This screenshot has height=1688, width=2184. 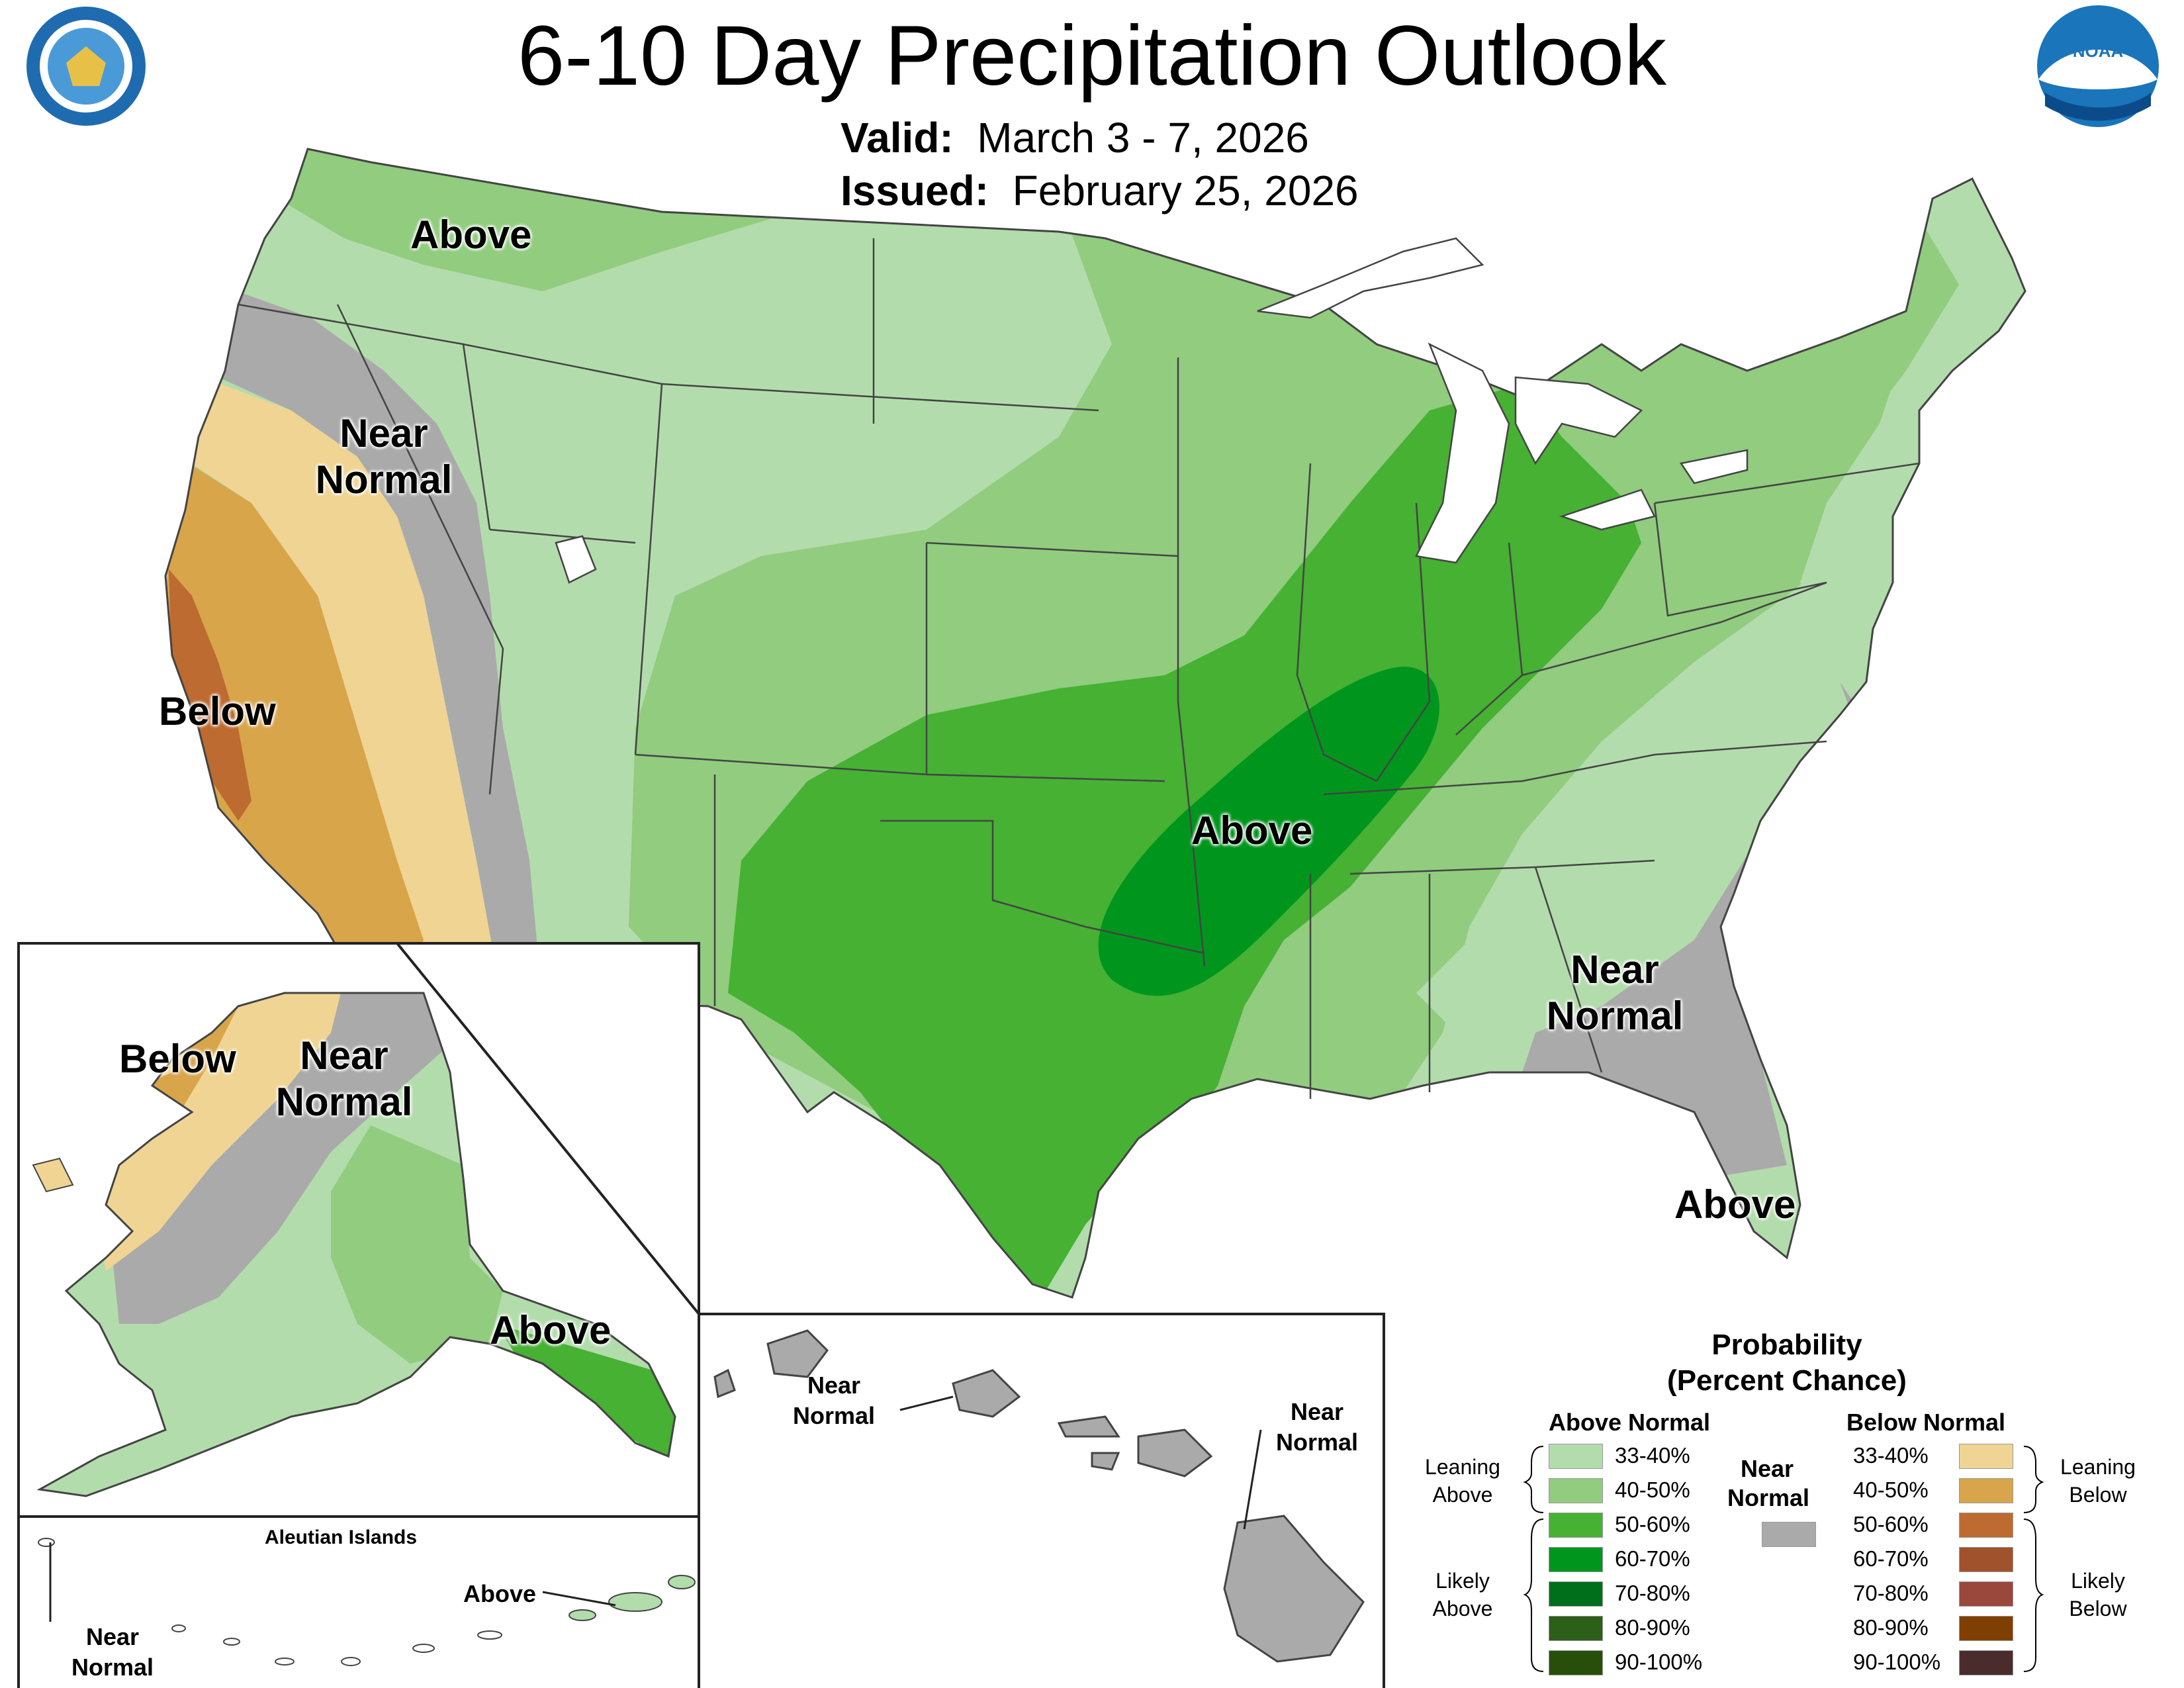 What do you see at coordinates (113, 1652) in the screenshot?
I see `label-aleutian-near-normal: Near Normal` at bounding box center [113, 1652].